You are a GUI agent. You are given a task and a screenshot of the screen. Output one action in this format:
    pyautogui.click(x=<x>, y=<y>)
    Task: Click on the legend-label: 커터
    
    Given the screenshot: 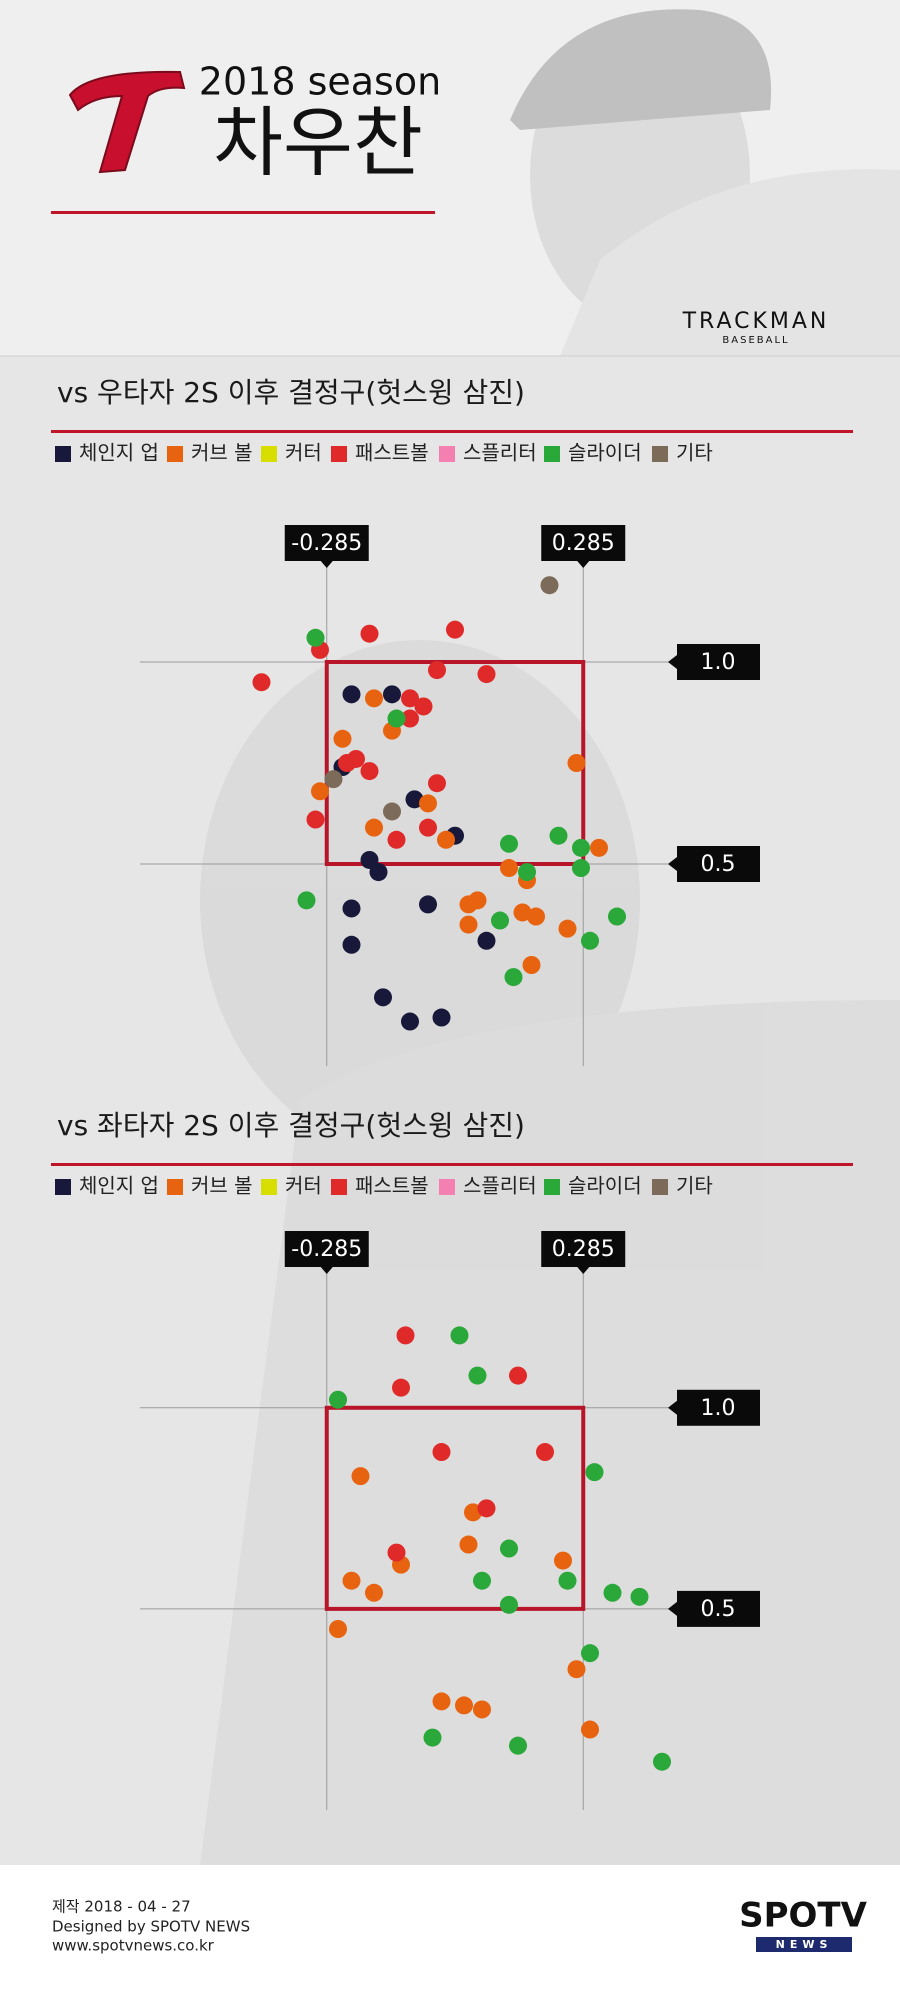 What is the action you would take?
    pyautogui.click(x=303, y=453)
    